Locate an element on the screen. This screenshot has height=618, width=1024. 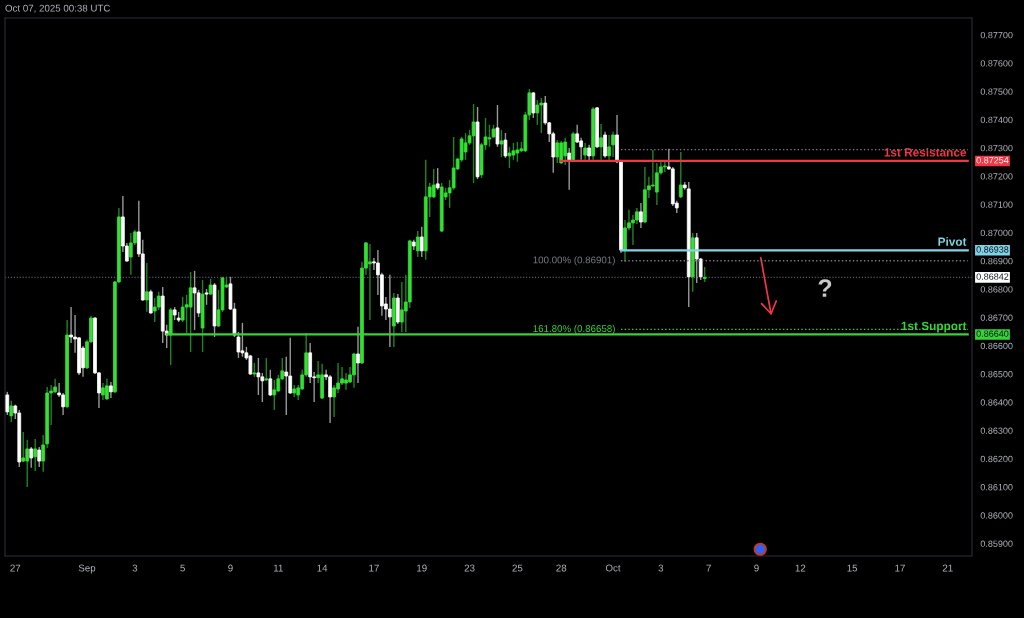
y-tick-label: 0.86300 is located at coordinates (996, 430).